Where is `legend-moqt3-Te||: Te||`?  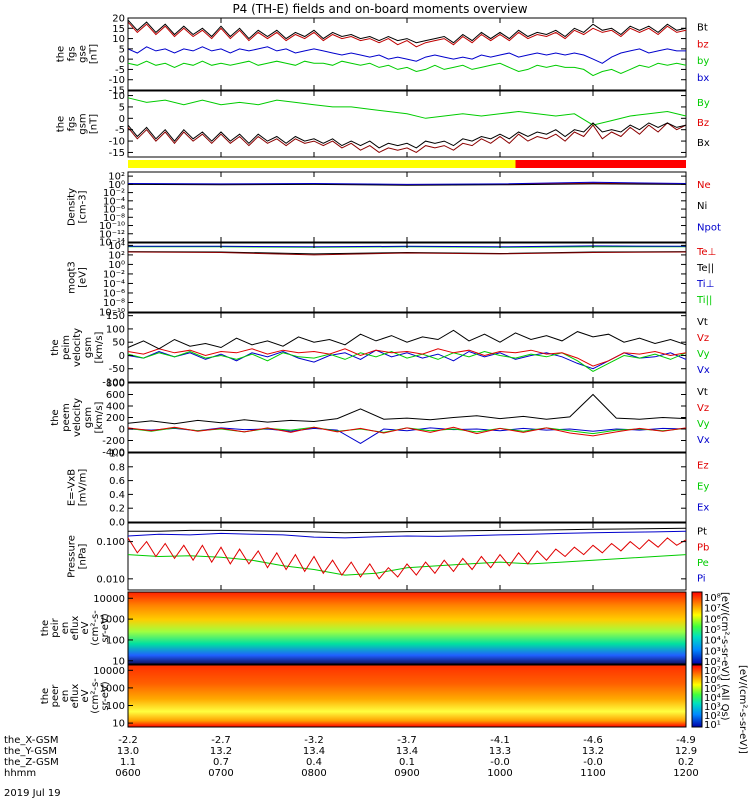 legend-moqt3-Te||: Te|| is located at coordinates (705, 268).